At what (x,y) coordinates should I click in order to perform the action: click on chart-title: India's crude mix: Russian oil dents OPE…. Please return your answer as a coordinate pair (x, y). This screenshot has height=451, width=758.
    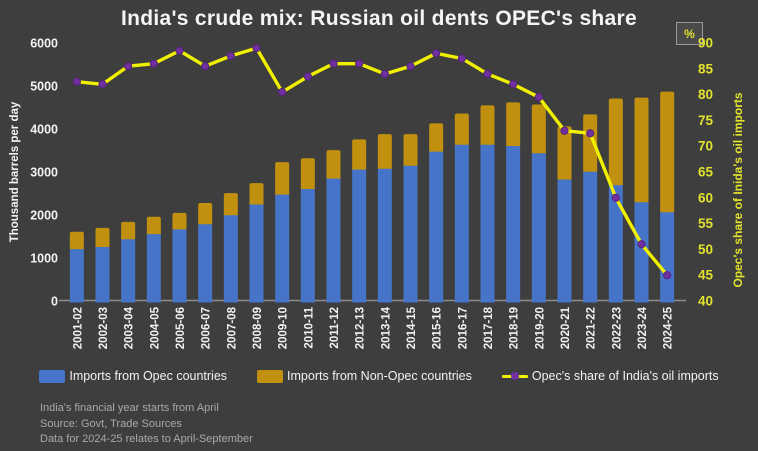
    Looking at the image, I should click on (378, 18).